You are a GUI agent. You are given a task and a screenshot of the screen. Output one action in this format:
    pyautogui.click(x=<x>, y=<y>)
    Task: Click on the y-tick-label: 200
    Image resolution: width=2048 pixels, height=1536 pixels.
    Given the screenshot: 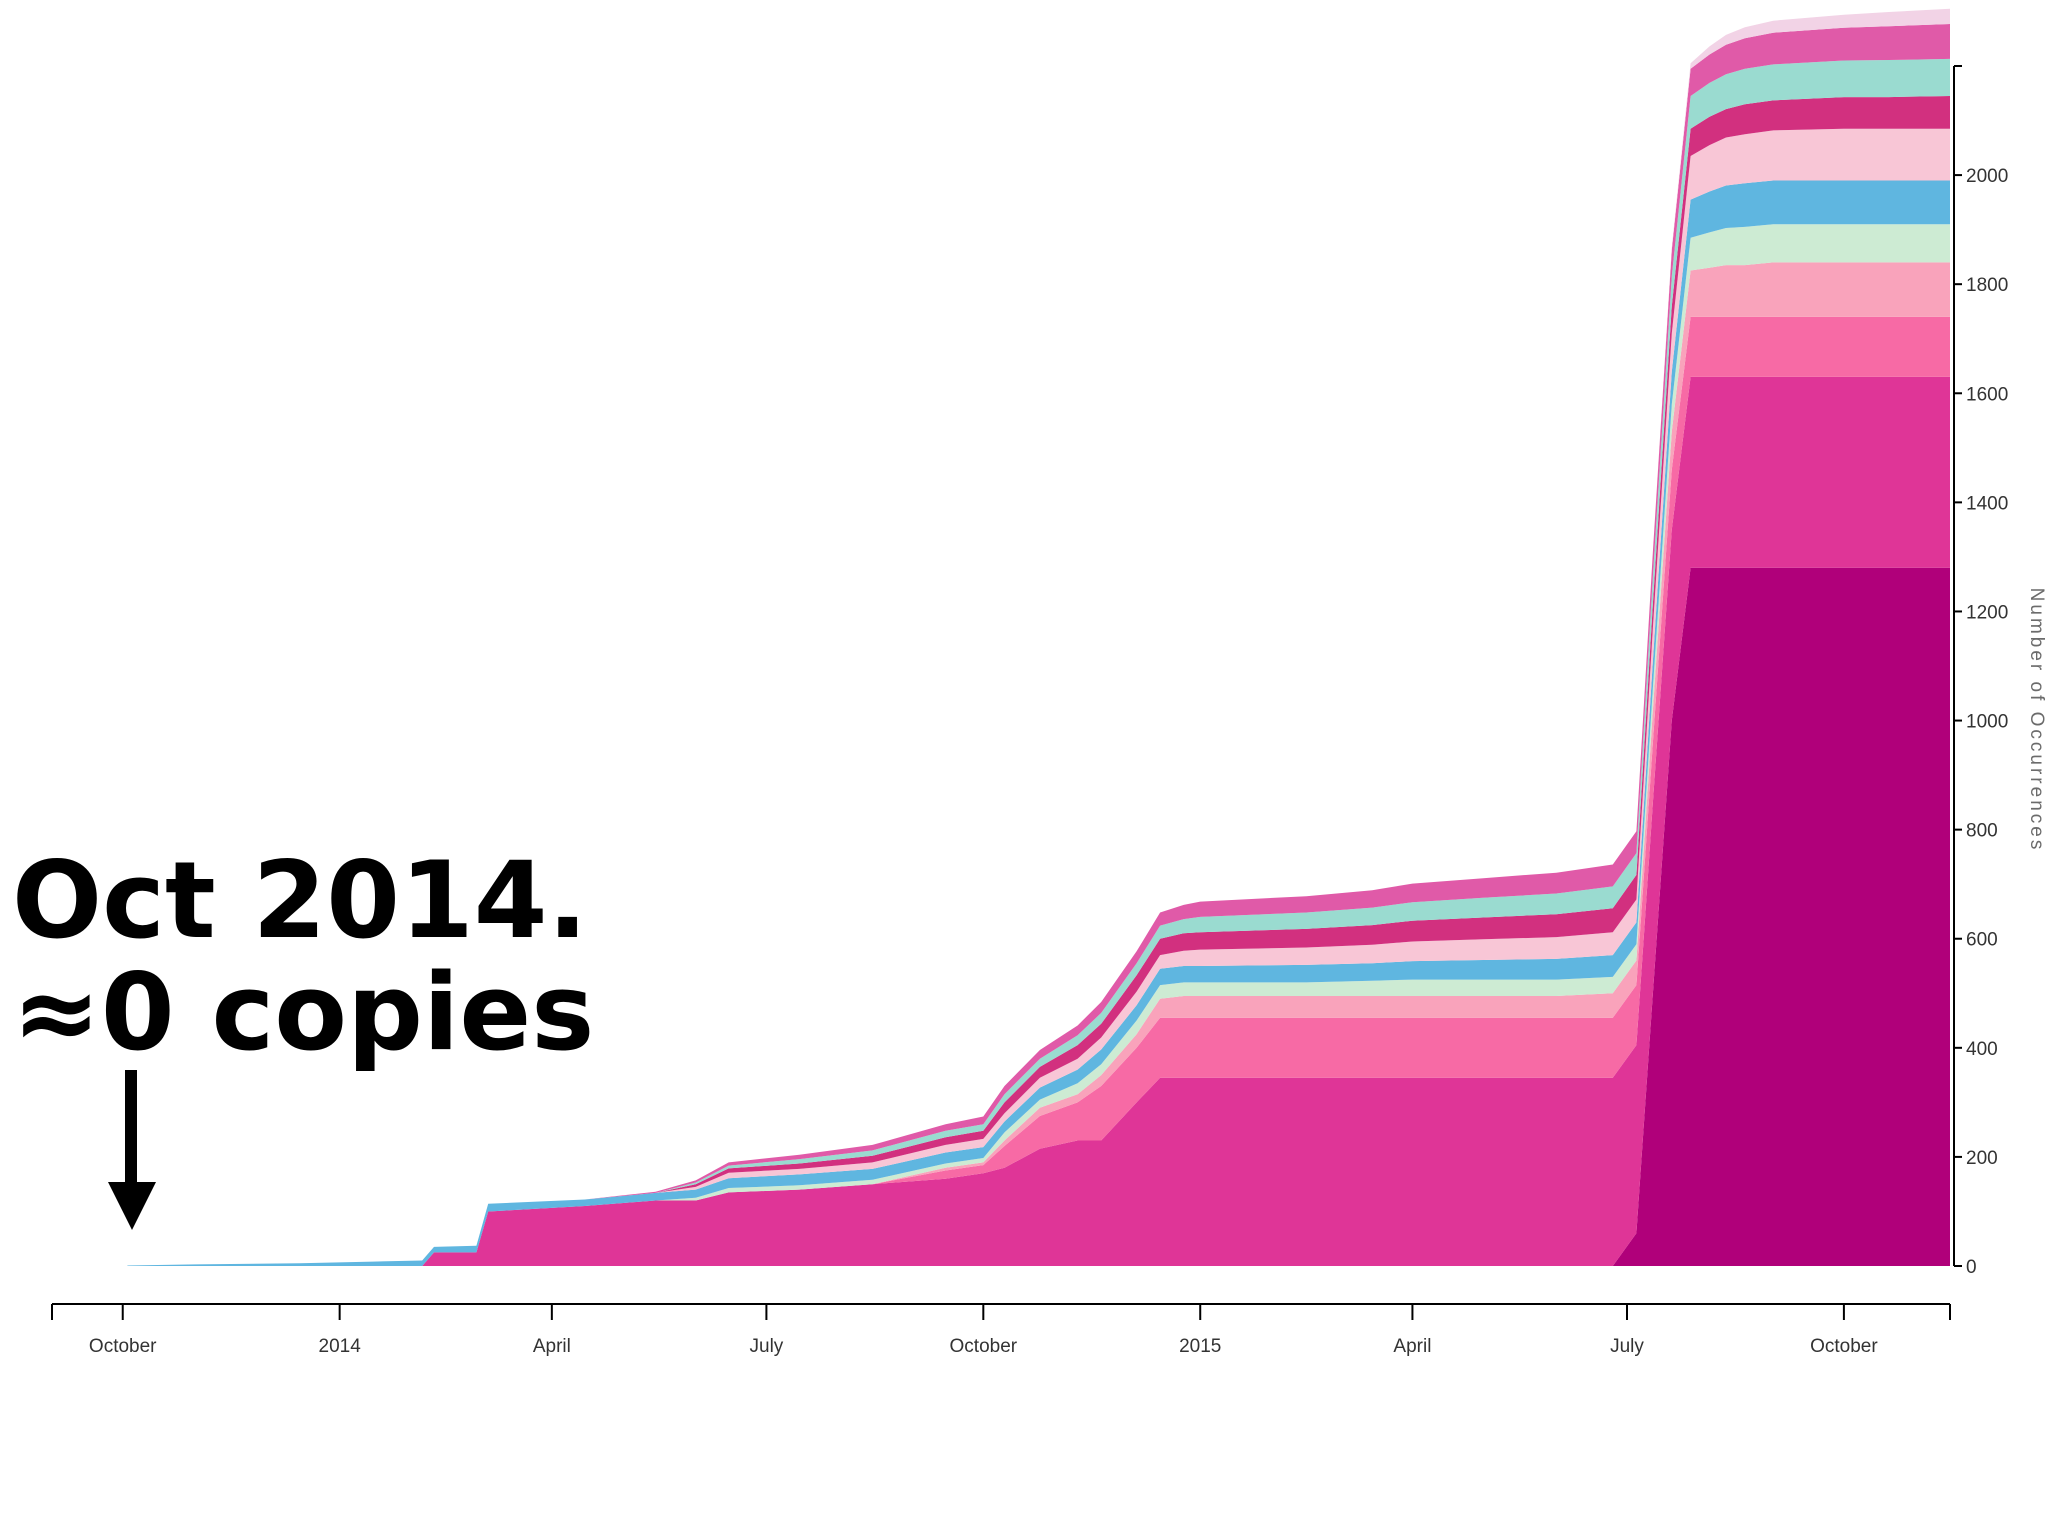 What is the action you would take?
    pyautogui.click(x=1982, y=1158)
    